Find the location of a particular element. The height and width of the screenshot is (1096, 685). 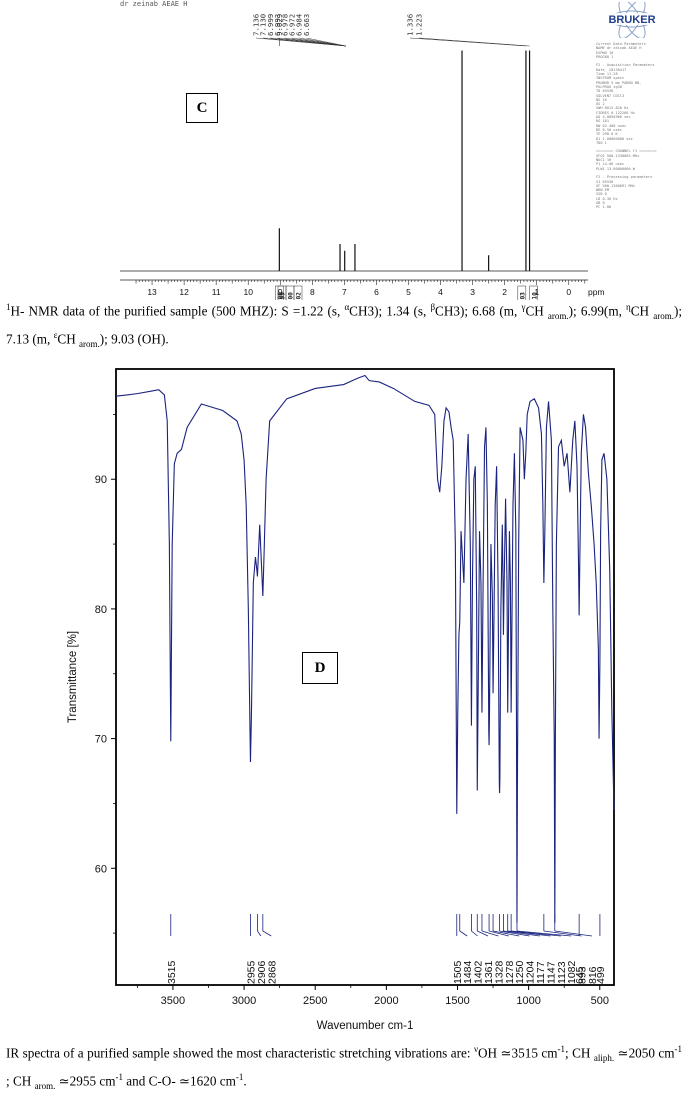

ir-x-tick-label: 1500 is located at coordinates (457, 1001).